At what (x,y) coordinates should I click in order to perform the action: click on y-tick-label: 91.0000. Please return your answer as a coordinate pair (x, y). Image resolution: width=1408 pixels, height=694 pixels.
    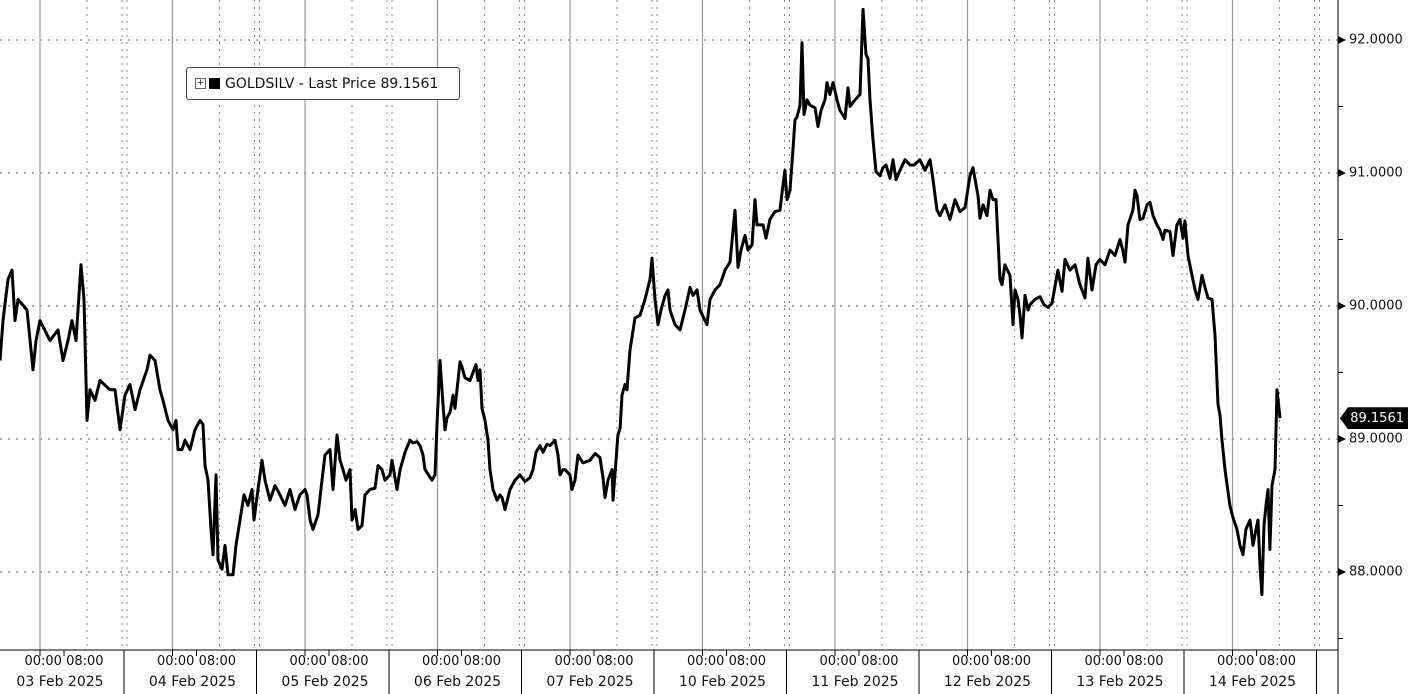
    Looking at the image, I should click on (1376, 173).